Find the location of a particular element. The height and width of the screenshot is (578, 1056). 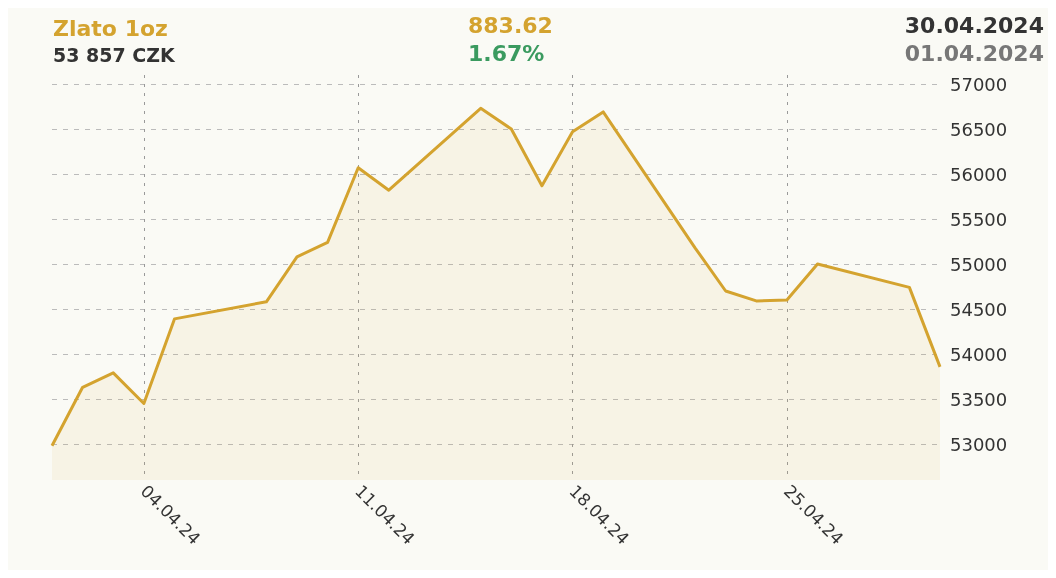

y-tick-label: 56500 is located at coordinates (979, 129).